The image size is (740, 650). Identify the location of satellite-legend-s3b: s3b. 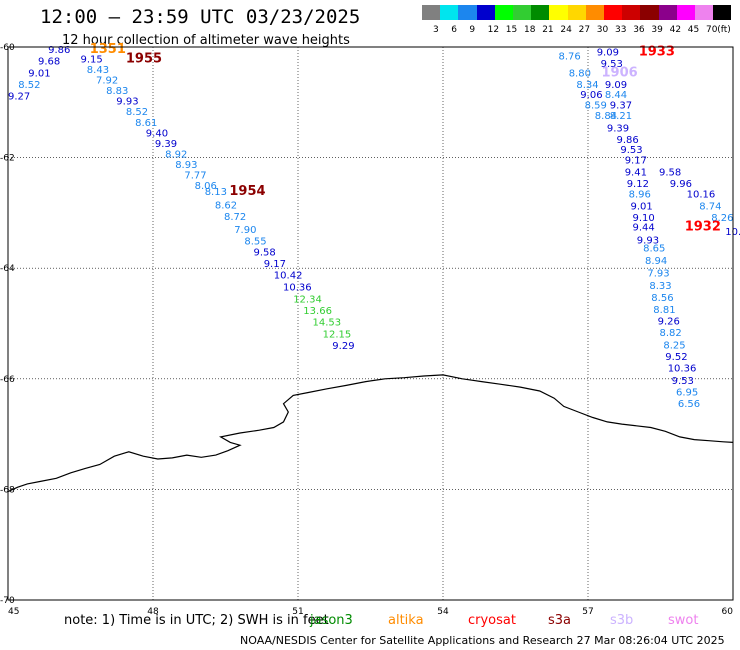
(622, 620).